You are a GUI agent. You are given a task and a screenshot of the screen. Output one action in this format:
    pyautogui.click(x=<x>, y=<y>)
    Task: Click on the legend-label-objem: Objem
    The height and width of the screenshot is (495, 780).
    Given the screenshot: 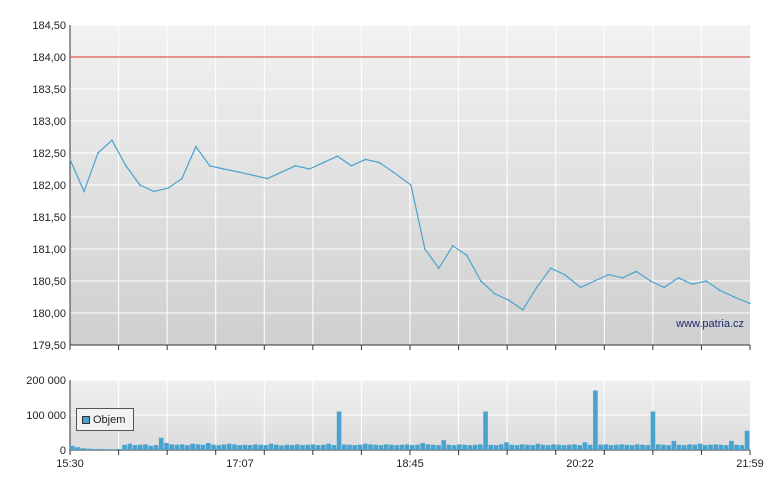 What is the action you would take?
    pyautogui.click(x=109, y=419)
    